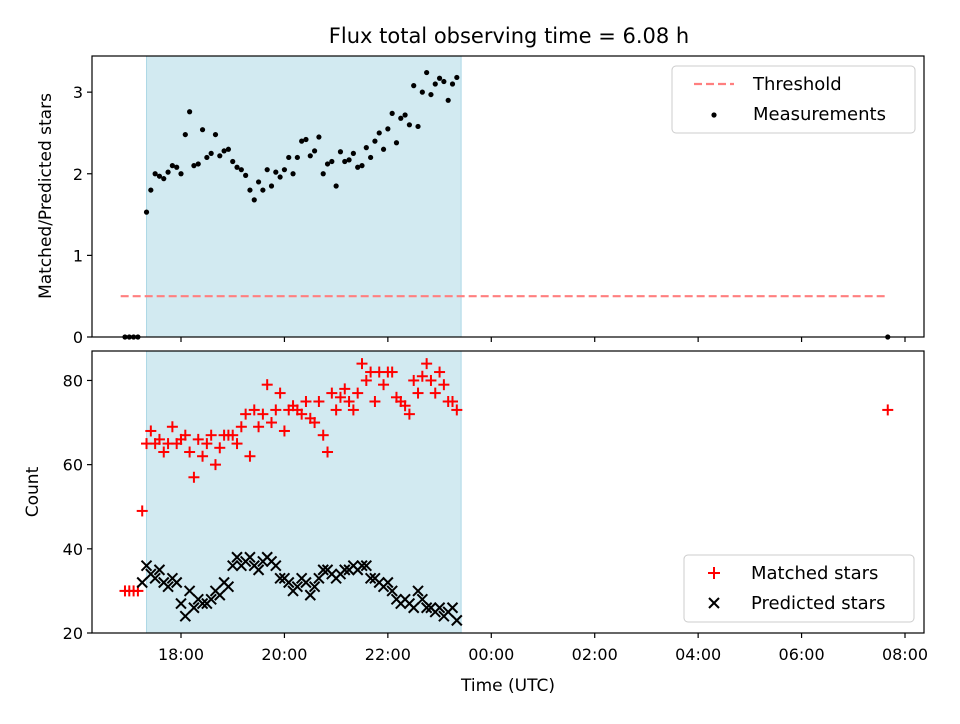  Describe the element at coordinates (491, 654) in the screenshot. I see `x-tick-label: 00:00` at that location.